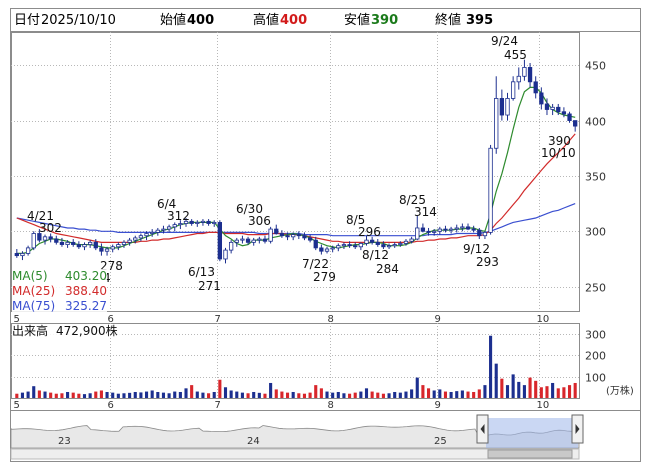  I want to click on navigator-year-label: 24, so click(253, 441).